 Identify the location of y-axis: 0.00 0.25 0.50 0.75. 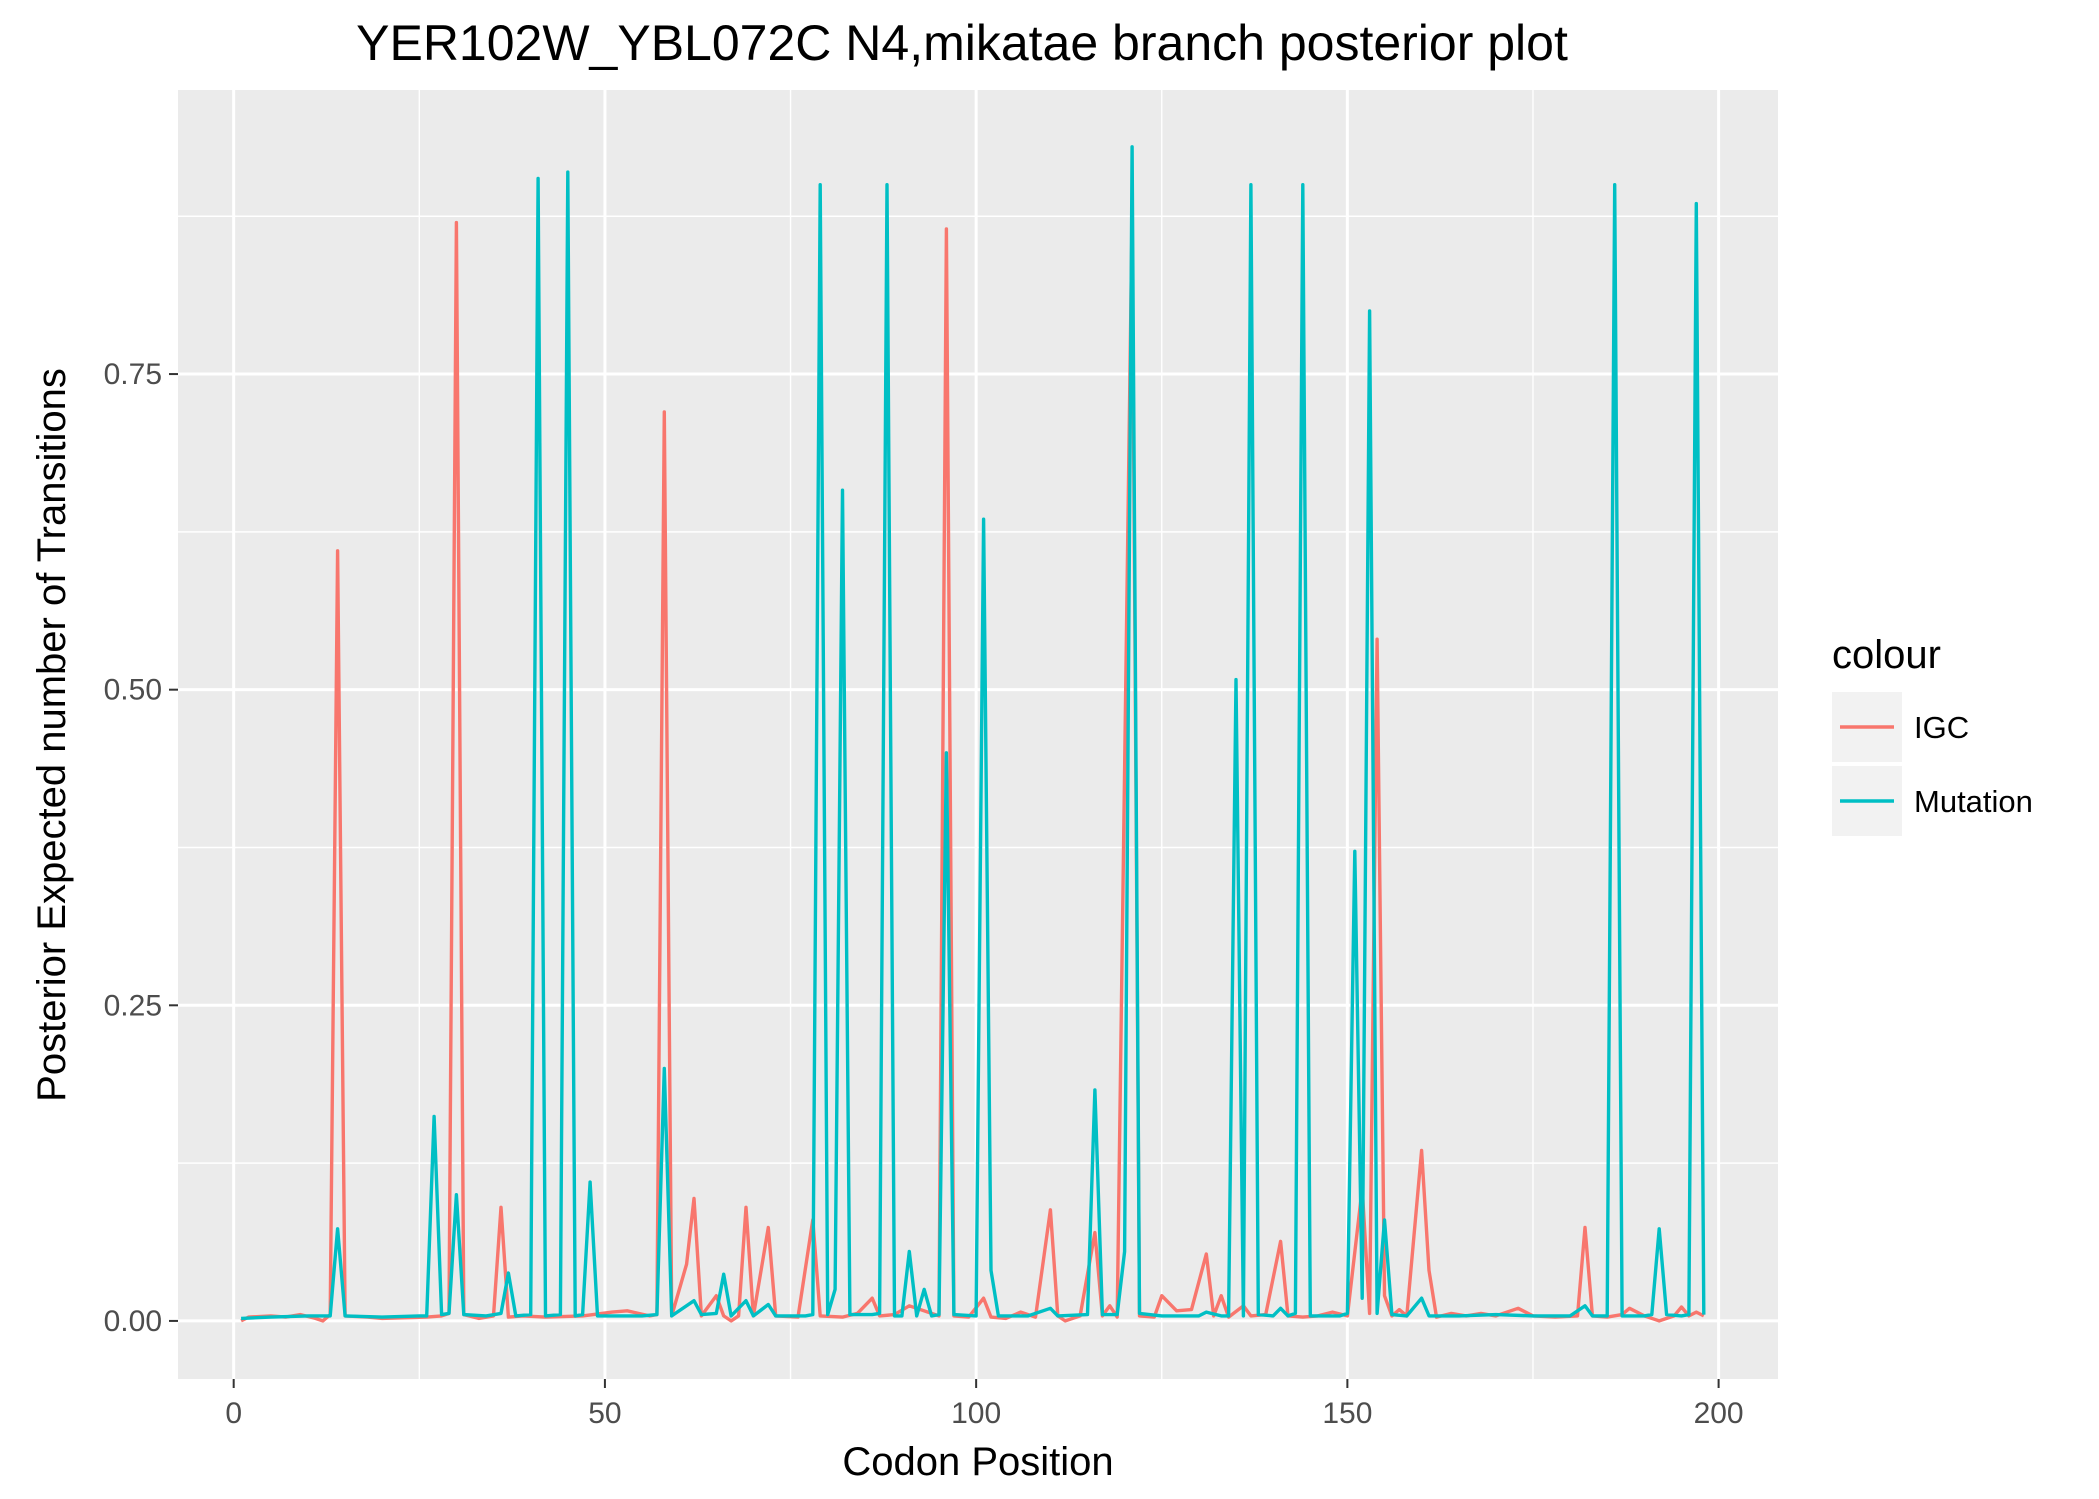
(141, 848).